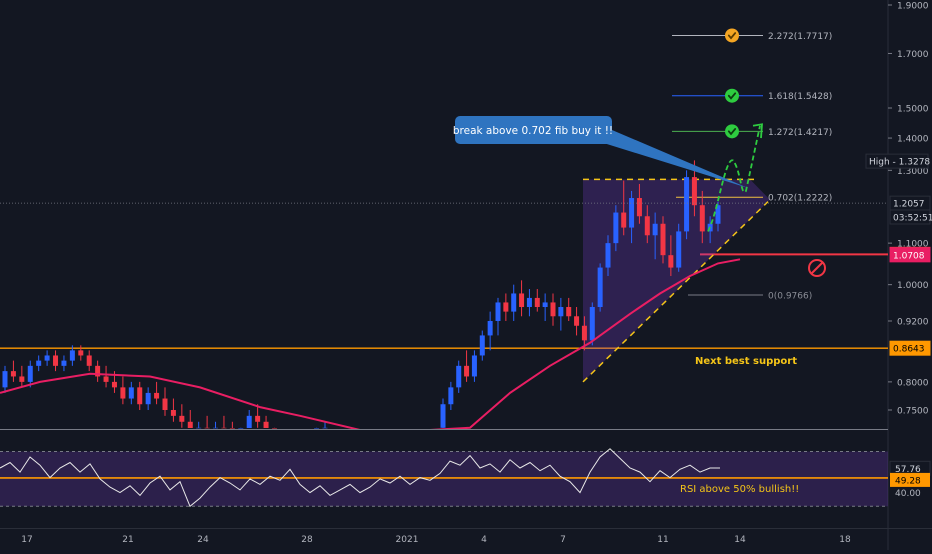  Describe the element at coordinates (913, 7) in the screenshot. I see `y-tick-label: 1.9000` at that location.